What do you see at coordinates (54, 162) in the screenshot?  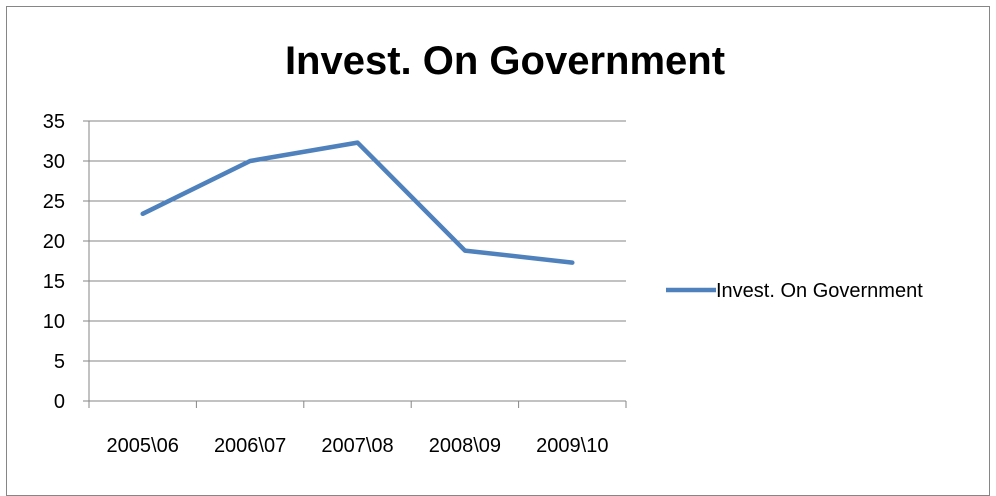 I see `y-tick-label: 30` at bounding box center [54, 162].